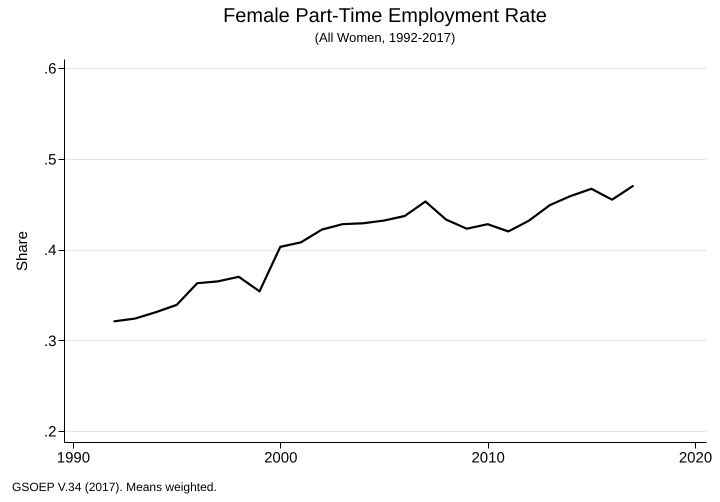 The image size is (720, 502). I want to click on x-tick-label: 2010, so click(488, 458).